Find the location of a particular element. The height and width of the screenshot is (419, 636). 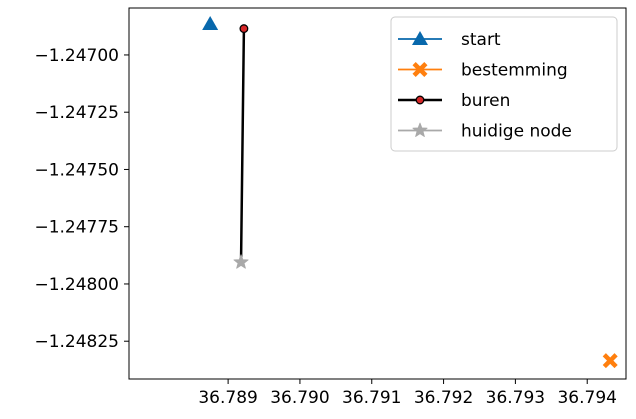

series-bestemming is located at coordinates (610, 361).